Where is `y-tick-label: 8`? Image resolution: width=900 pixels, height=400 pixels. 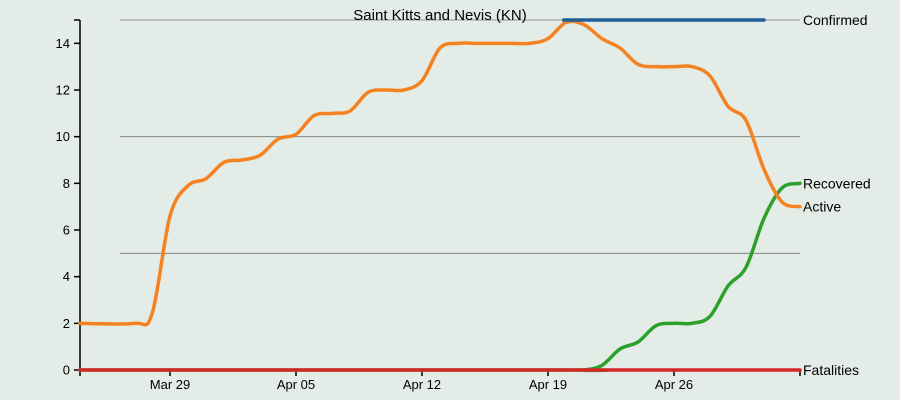
y-tick-label: 8 is located at coordinates (66, 183).